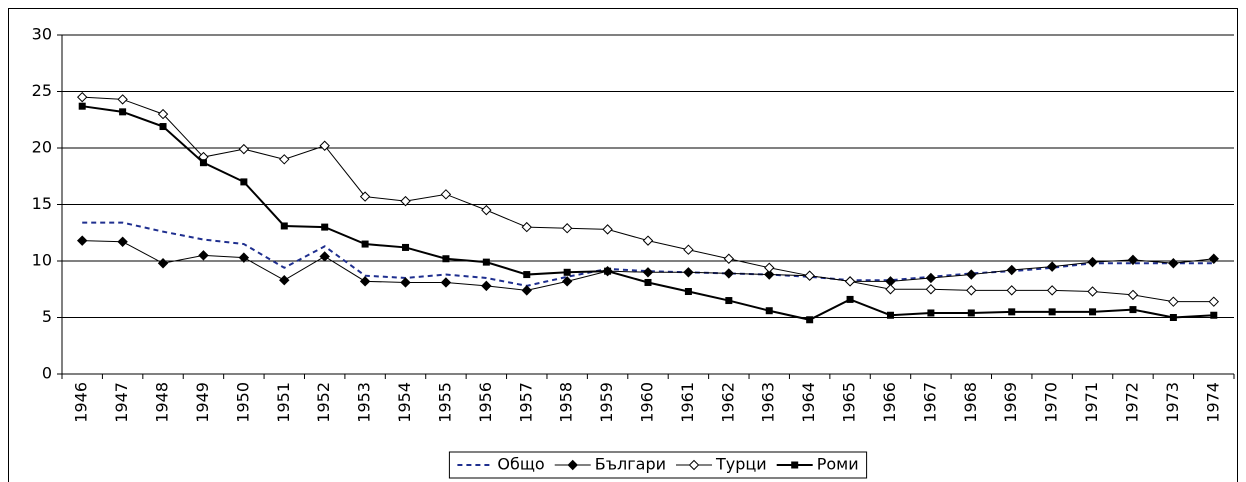 Image resolution: width=1246 pixels, height=482 pixels. What do you see at coordinates (768, 402) in the screenshot?
I see `x-tick-label: 1963` at bounding box center [768, 402].